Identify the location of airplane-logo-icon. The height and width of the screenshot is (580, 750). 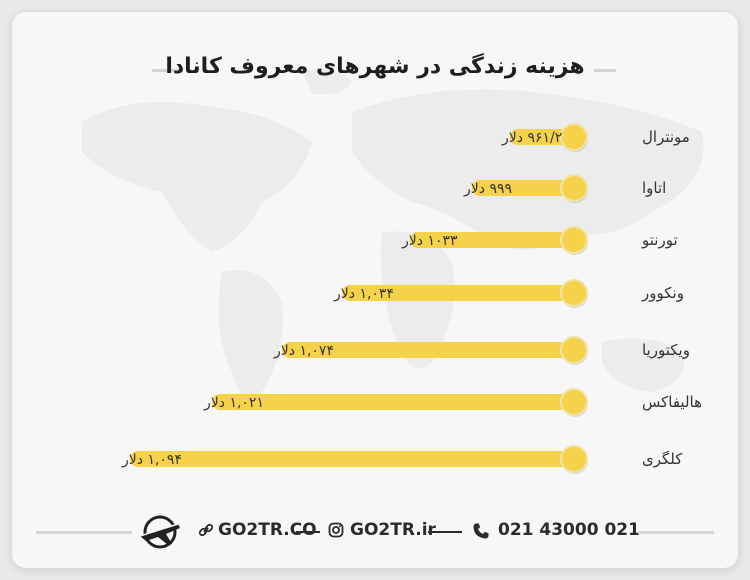
(159, 532).